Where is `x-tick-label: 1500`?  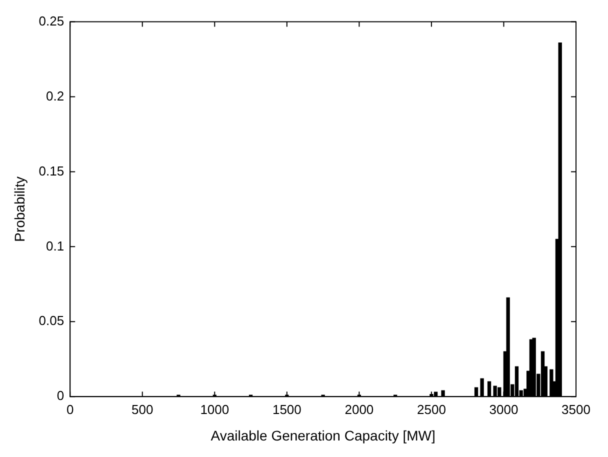
x-tick-label: 1500 is located at coordinates (287, 409).